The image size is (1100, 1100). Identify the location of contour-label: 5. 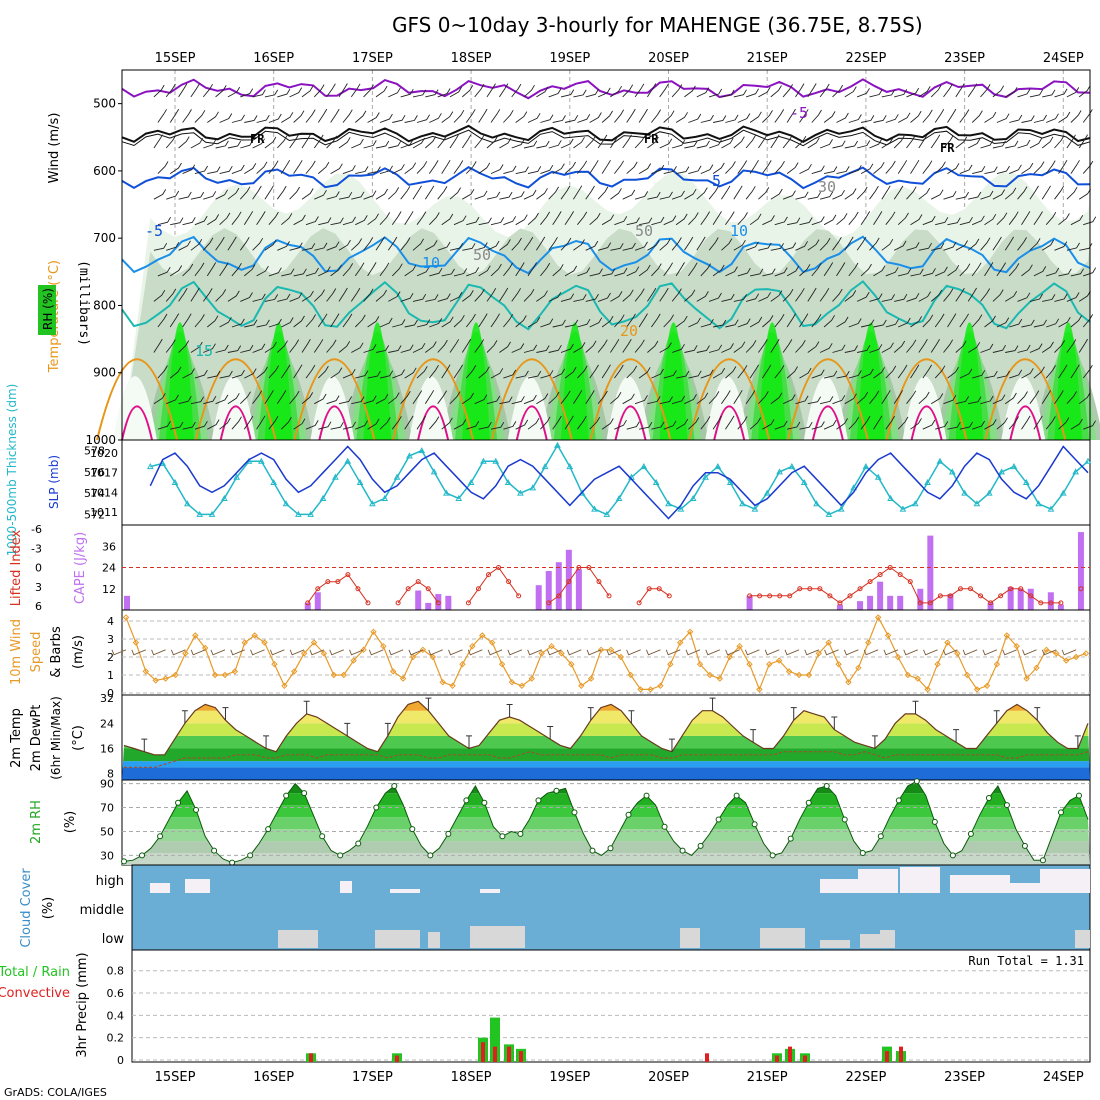
(716, 181).